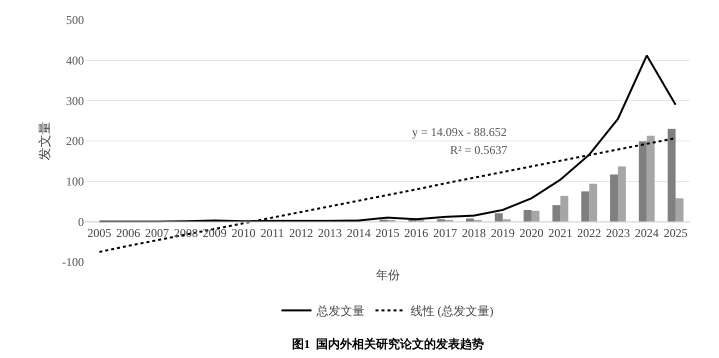 The width and height of the screenshot is (719, 358). Describe the element at coordinates (445, 233) in the screenshot. I see `x-tick-label: 2017` at that location.